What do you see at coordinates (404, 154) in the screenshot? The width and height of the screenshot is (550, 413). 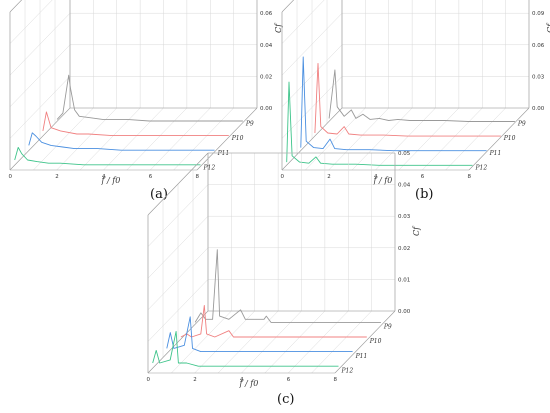 I see `z-tick-label: 0.05` at bounding box center [404, 154].